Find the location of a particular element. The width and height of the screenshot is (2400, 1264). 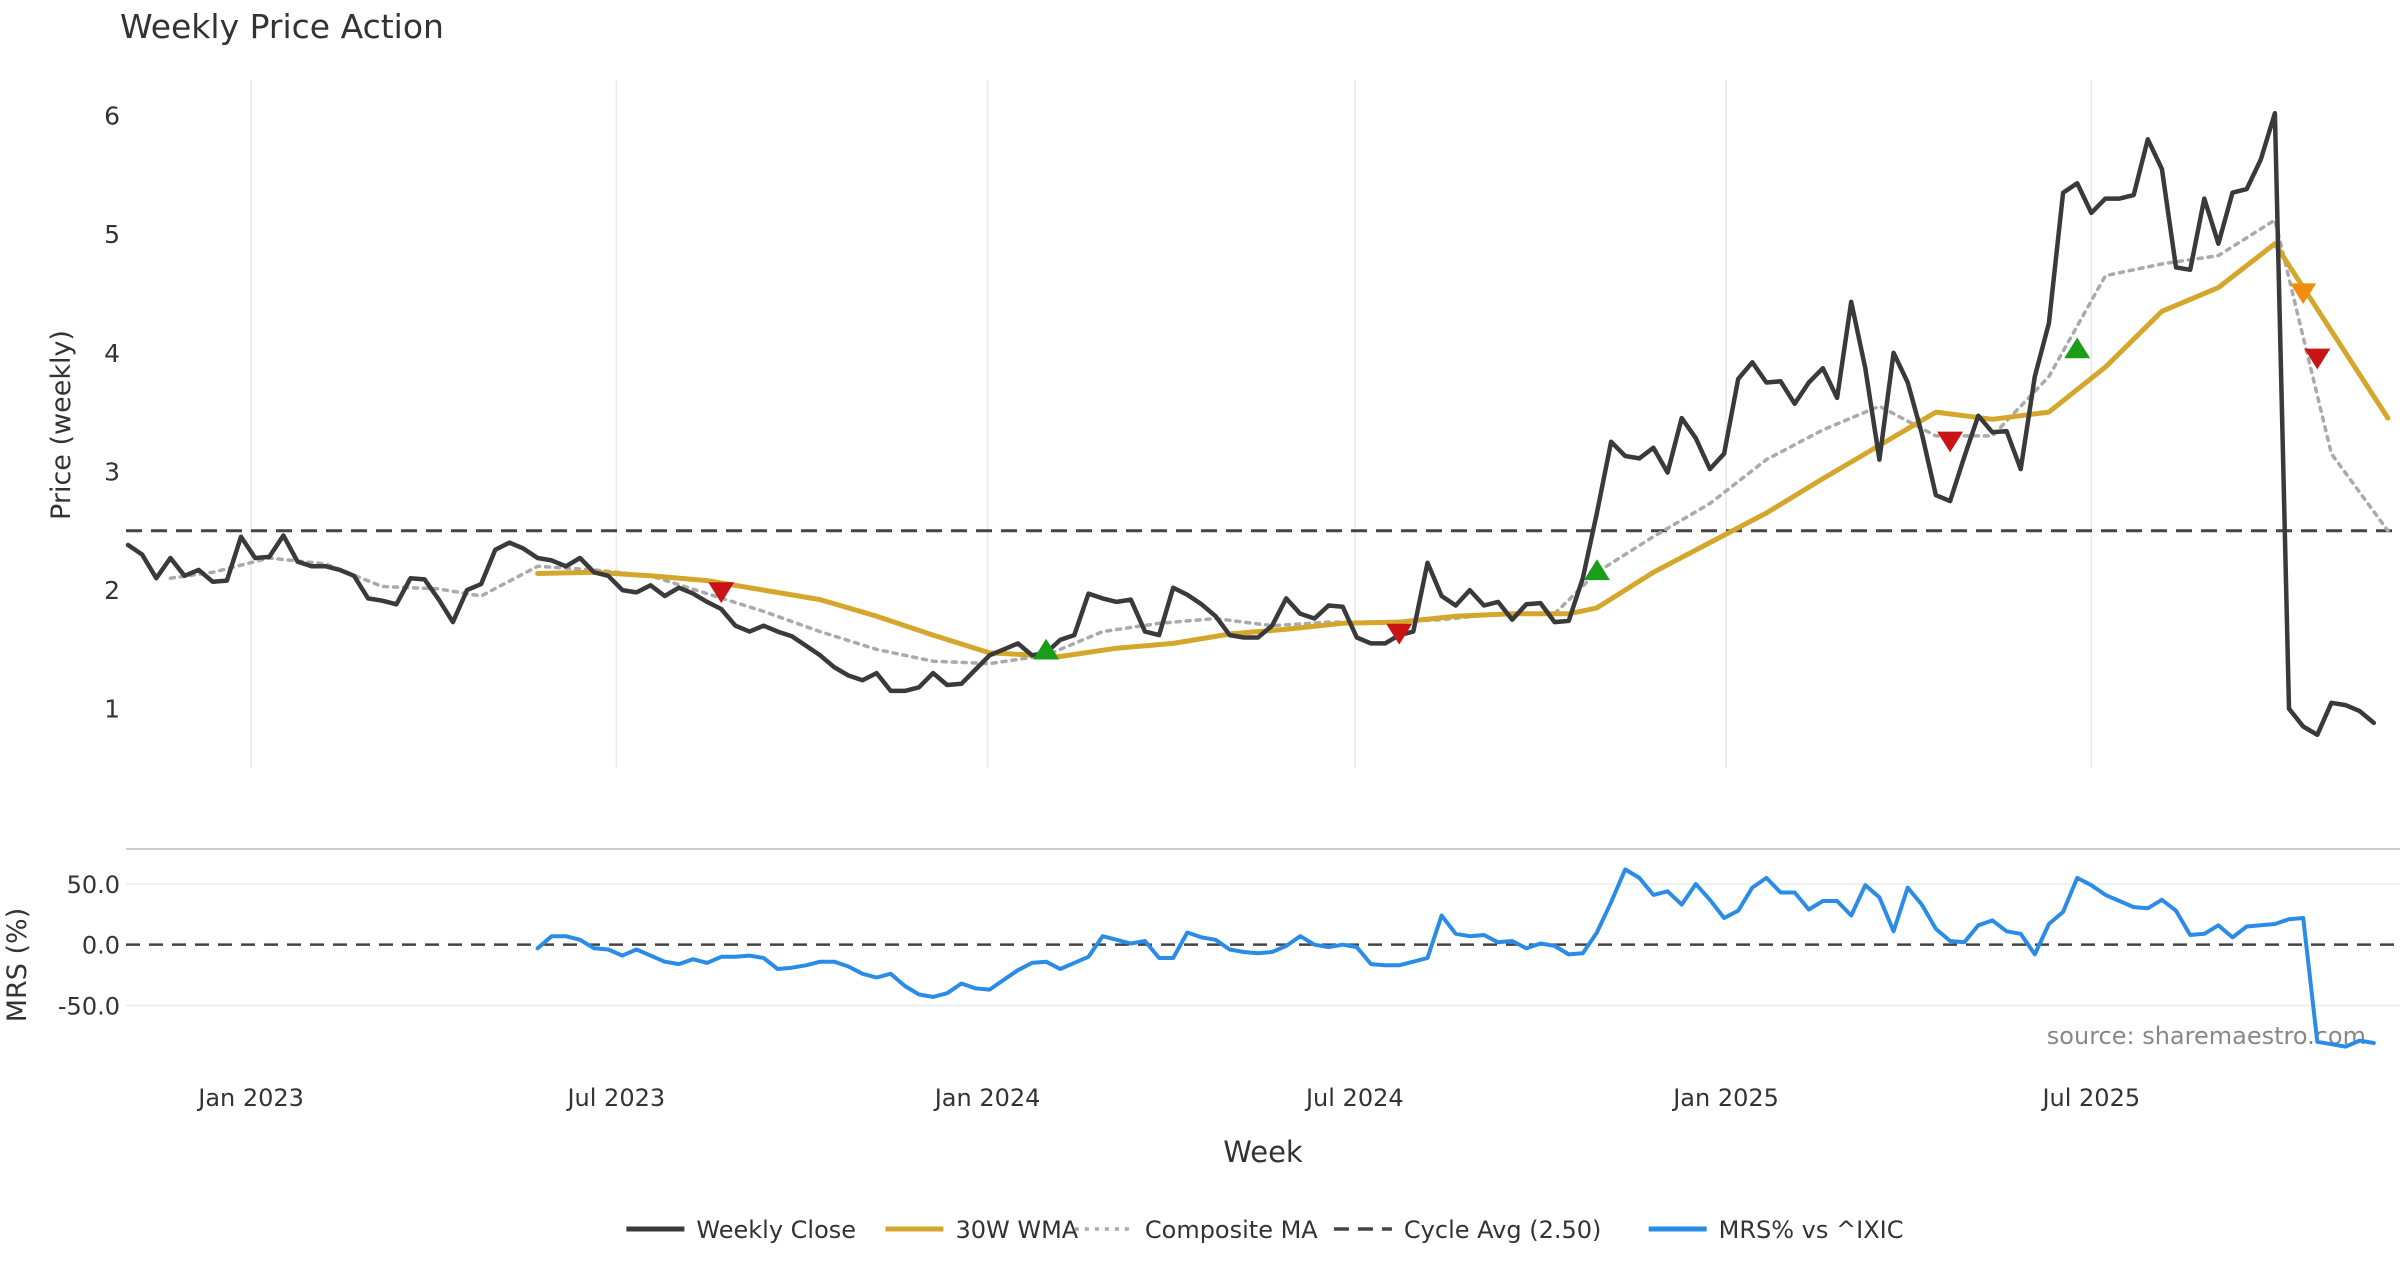

price-y-tick-label: 4 is located at coordinates (112, 353).